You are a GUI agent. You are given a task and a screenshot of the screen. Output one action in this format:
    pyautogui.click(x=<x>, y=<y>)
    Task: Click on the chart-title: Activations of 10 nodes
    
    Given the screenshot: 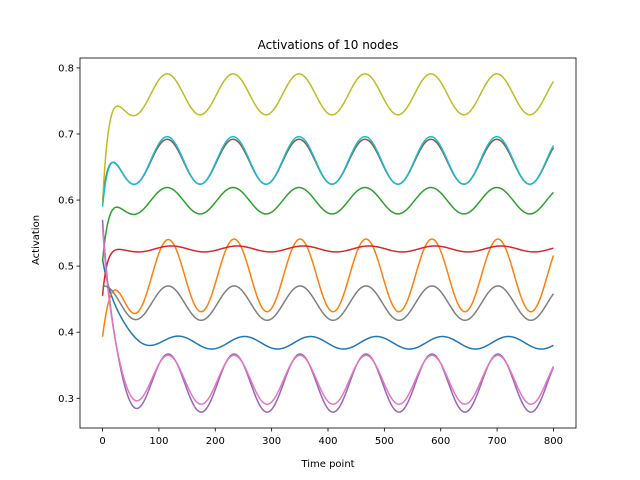 What is the action you would take?
    pyautogui.click(x=328, y=45)
    